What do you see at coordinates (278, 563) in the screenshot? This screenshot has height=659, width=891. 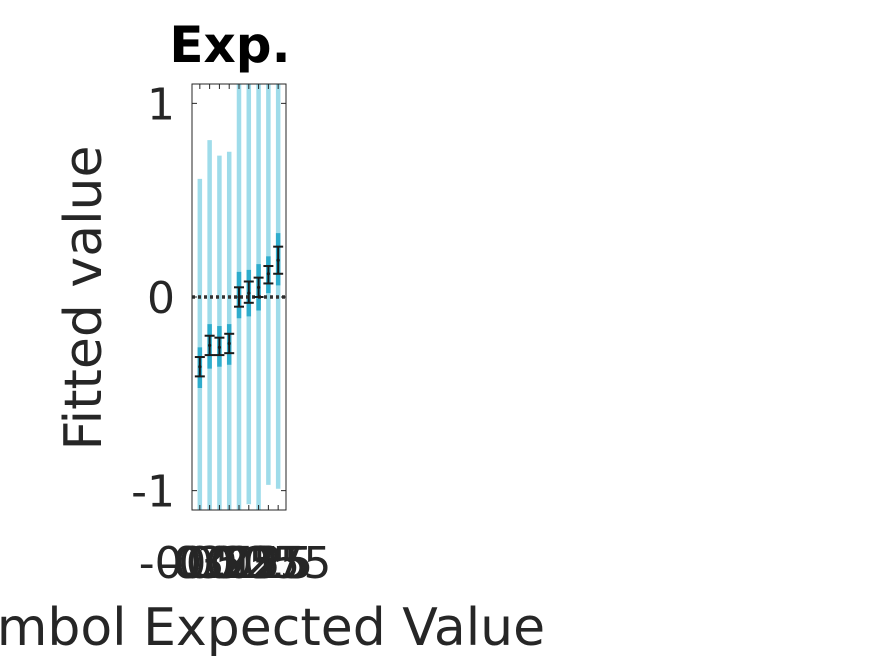 I see `xtick-label-8: 0.5` at bounding box center [278, 563].